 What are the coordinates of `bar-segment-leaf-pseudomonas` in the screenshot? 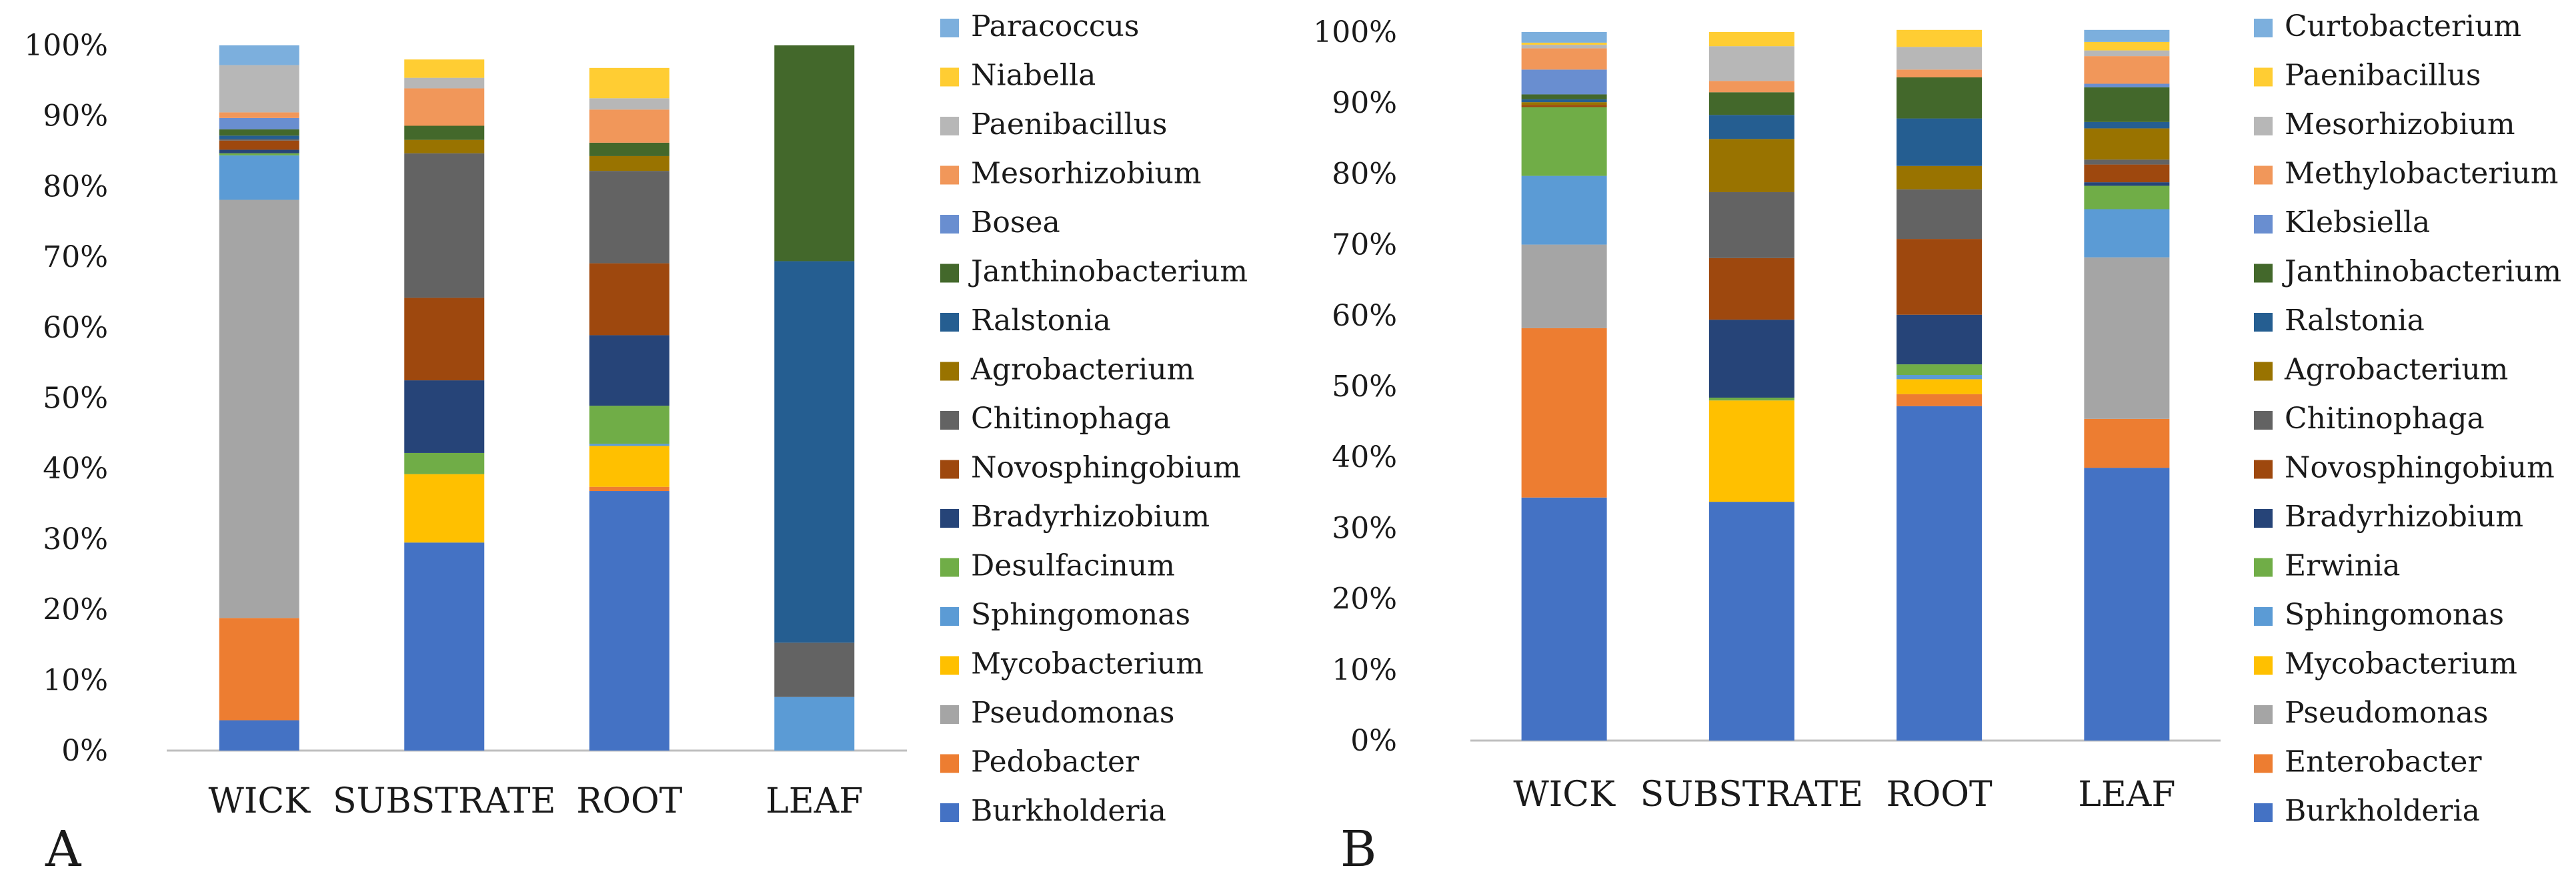 It's located at (2127, 338).